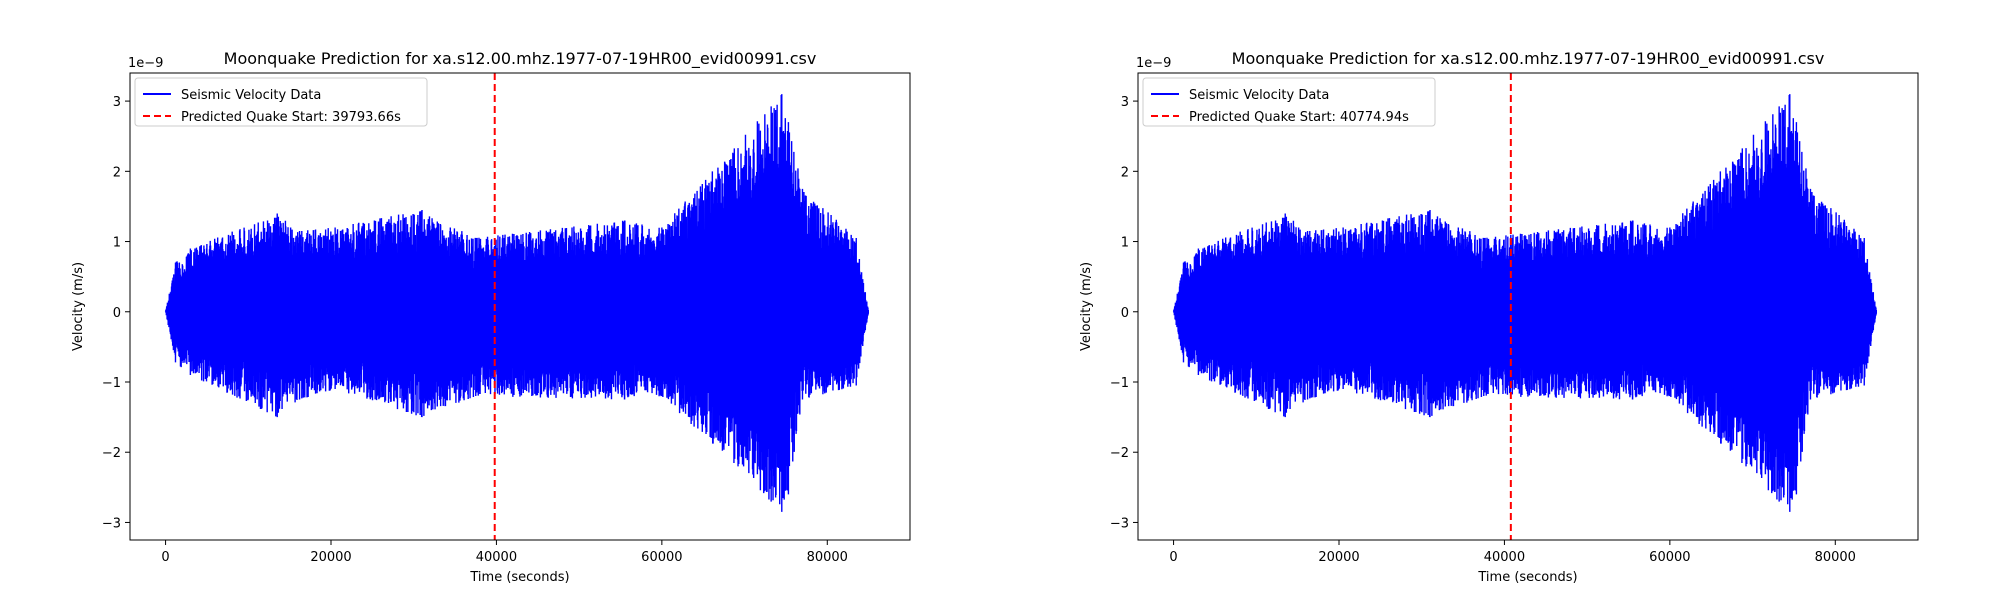 This screenshot has height=600, width=2000. I want to click on legend-label: Predicted Quake Start: 40774.94s, so click(1299, 117).